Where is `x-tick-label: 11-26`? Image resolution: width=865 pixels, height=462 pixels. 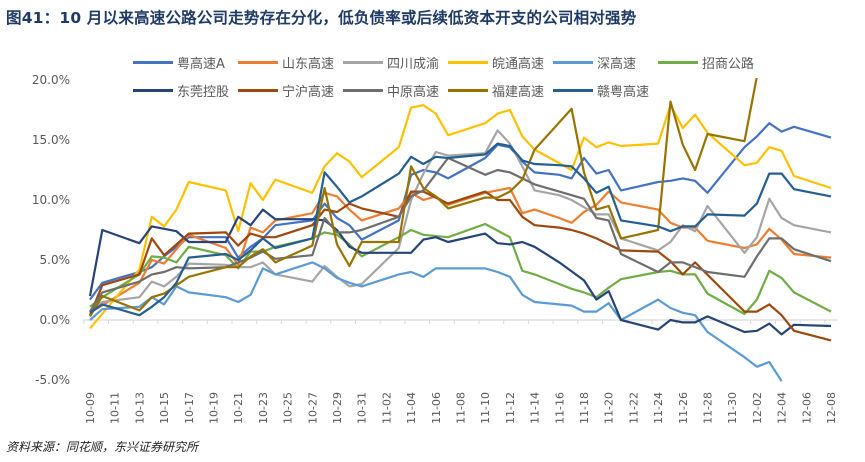 x-tick-label: 11-26 is located at coordinates (683, 408).